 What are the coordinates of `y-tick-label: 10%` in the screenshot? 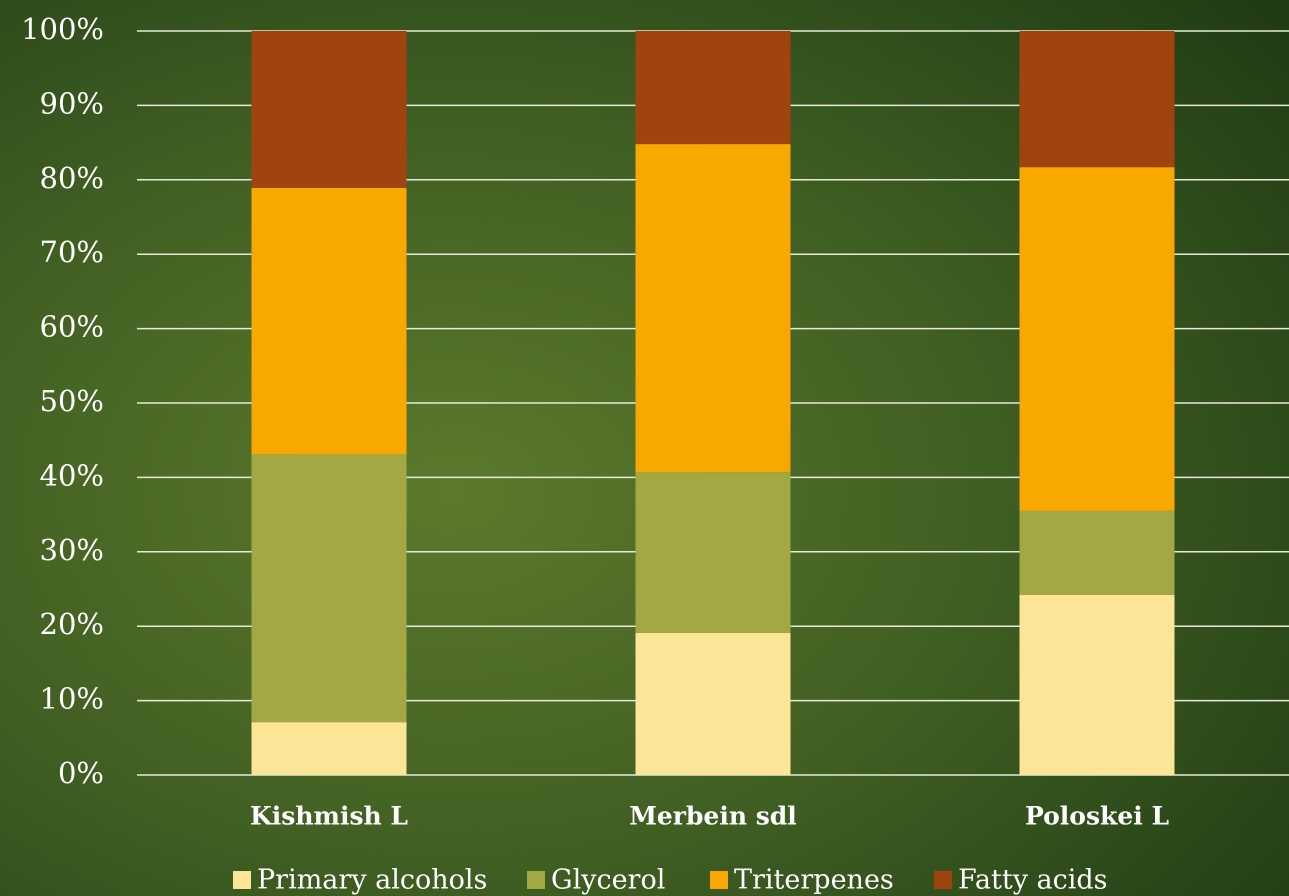 It's located at (72, 699).